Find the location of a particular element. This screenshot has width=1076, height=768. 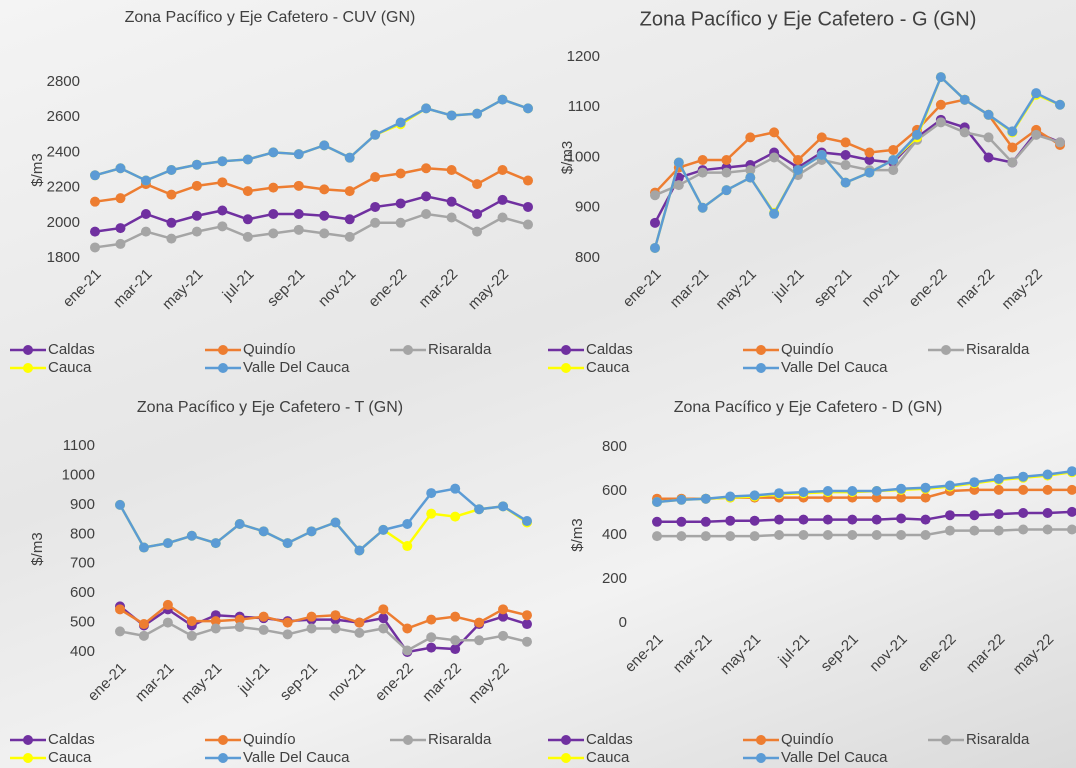

y-axis-label: $/m3 is located at coordinates (37, 169).